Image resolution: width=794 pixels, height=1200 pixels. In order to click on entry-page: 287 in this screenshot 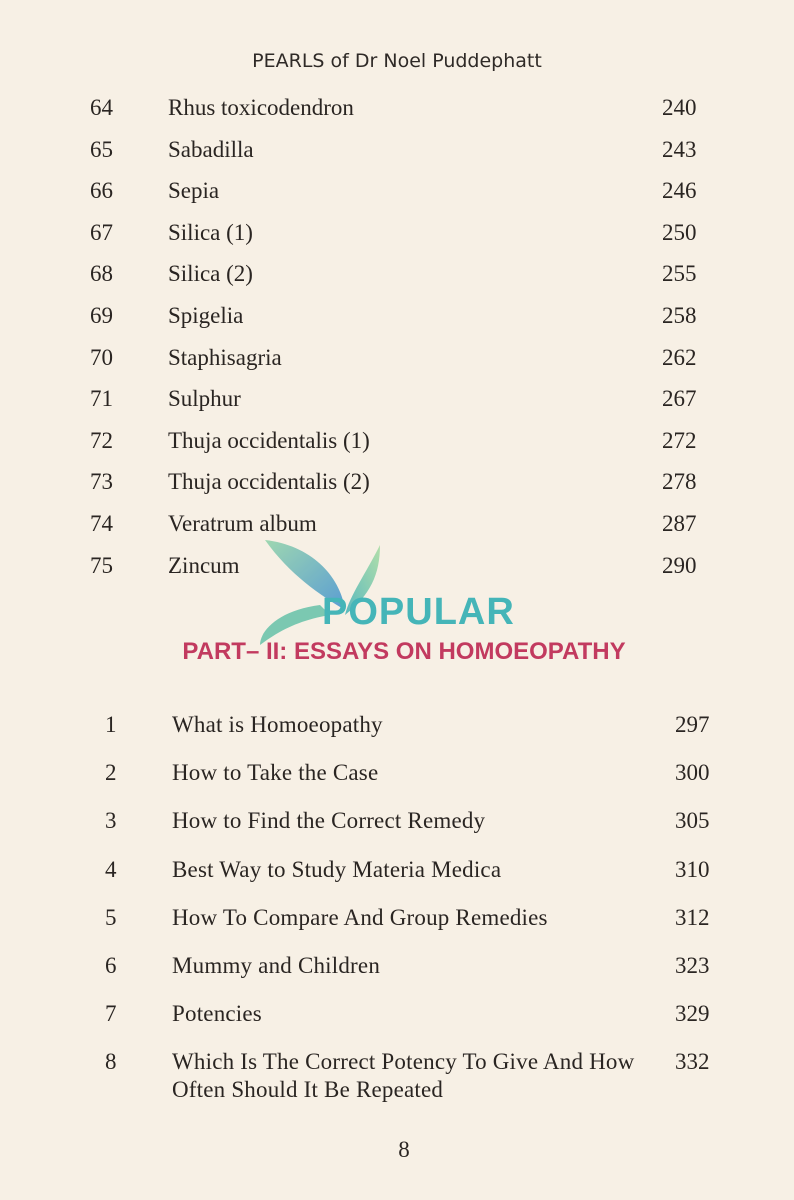, I will do `click(679, 523)`.